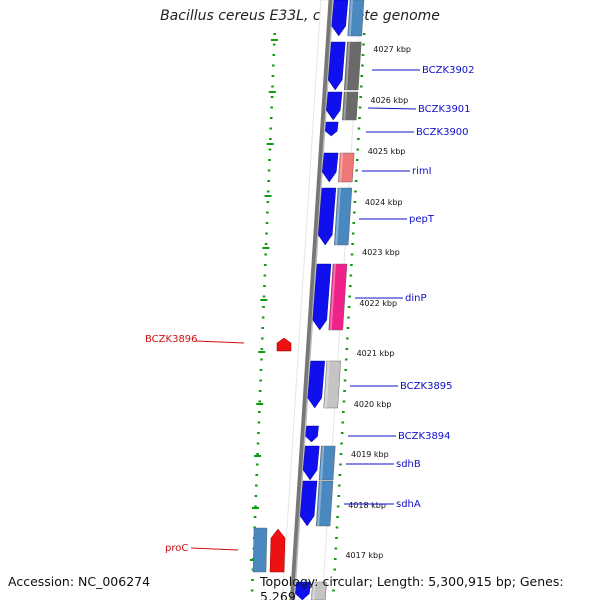 The image size is (600, 600). Describe the element at coordinates (387, 151) in the screenshot. I see `kbp-label: 4025 kbp` at that location.